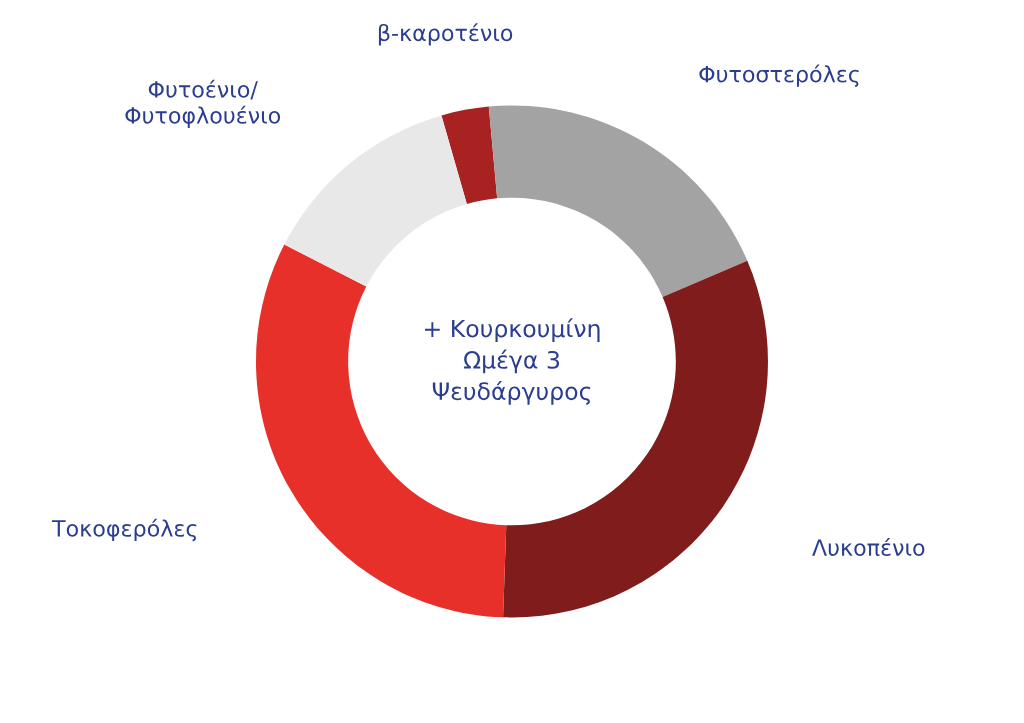 Image resolution: width=1024 pixels, height=723 pixels. I want to click on slice-label: Λυκοπένιο, so click(868, 547).